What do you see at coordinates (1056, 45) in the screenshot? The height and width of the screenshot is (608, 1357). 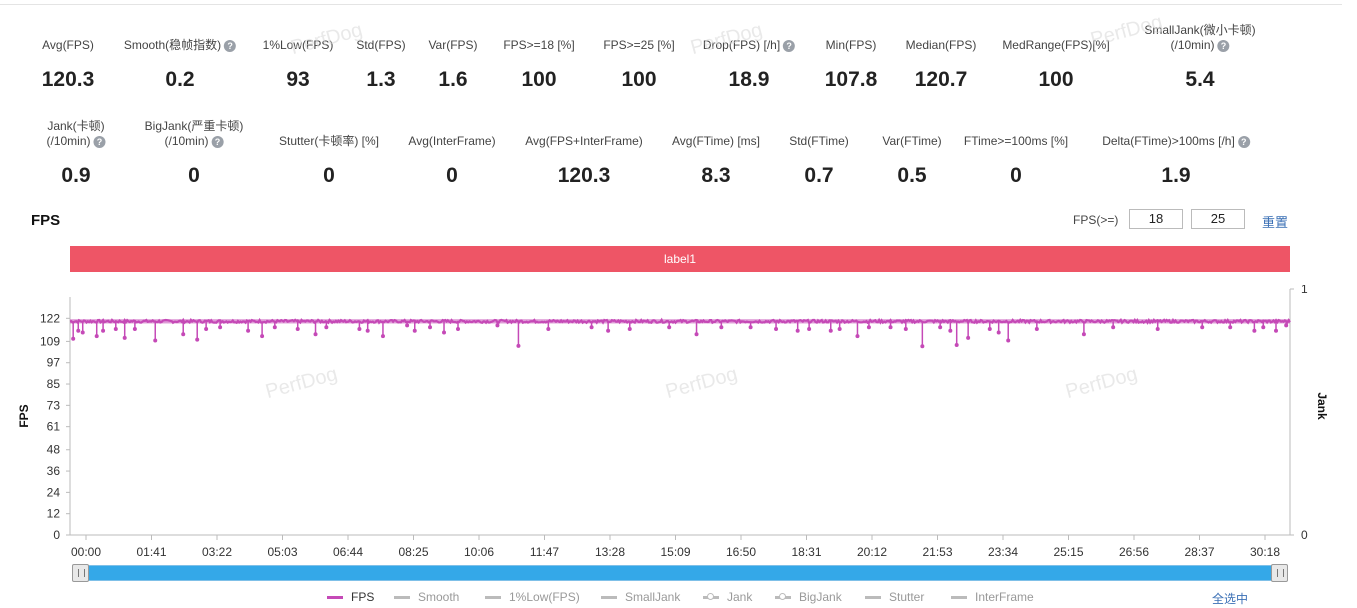 I see `metric-label: MedRange(FPS)[%]` at bounding box center [1056, 45].